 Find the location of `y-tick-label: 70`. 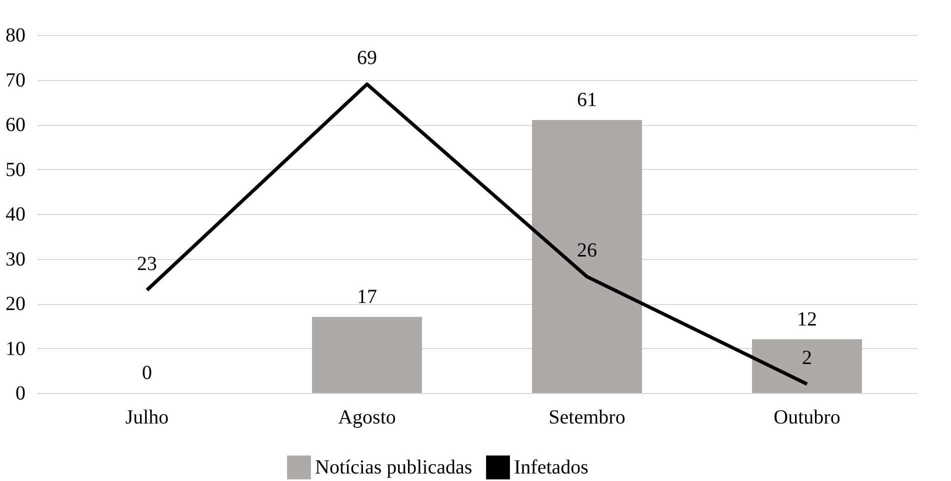

y-tick-label: 70 is located at coordinates (16, 80).